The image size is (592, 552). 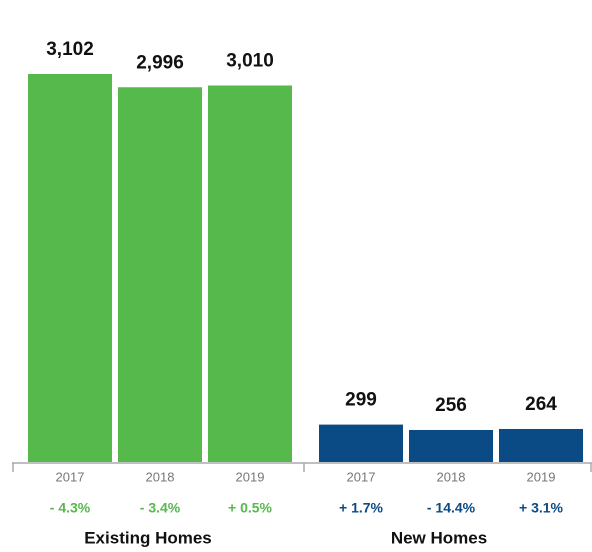 What do you see at coordinates (70, 508) in the screenshot?
I see `change-label: - 4.3%` at bounding box center [70, 508].